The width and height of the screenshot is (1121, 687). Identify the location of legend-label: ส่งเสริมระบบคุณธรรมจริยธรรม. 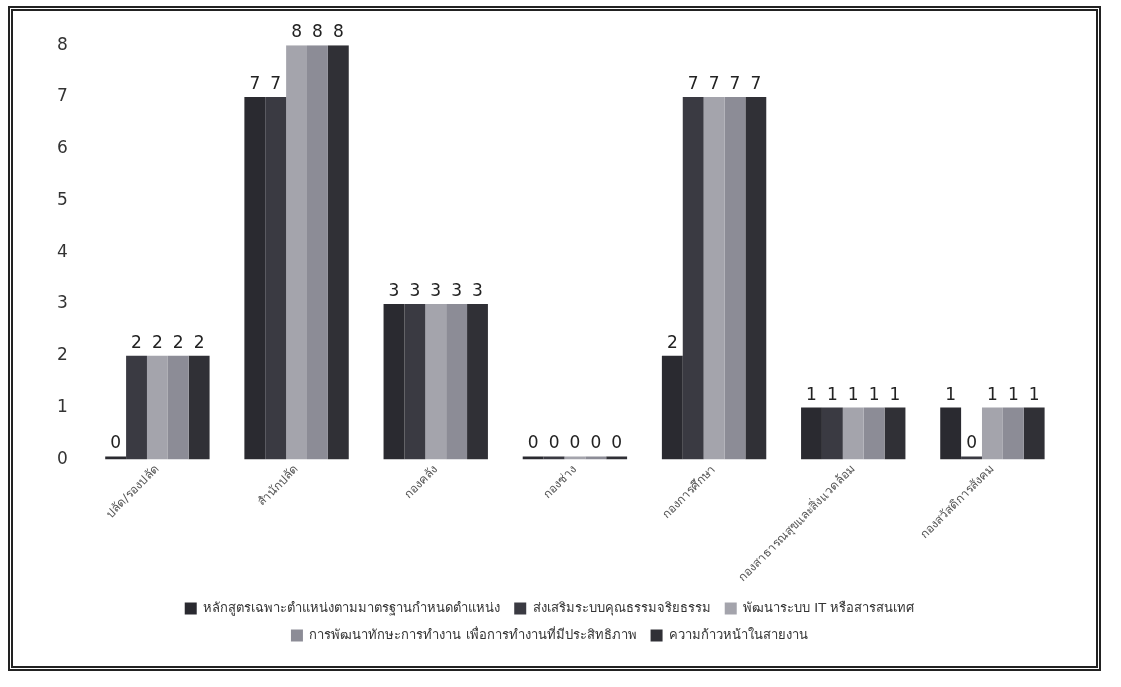
(621, 607).